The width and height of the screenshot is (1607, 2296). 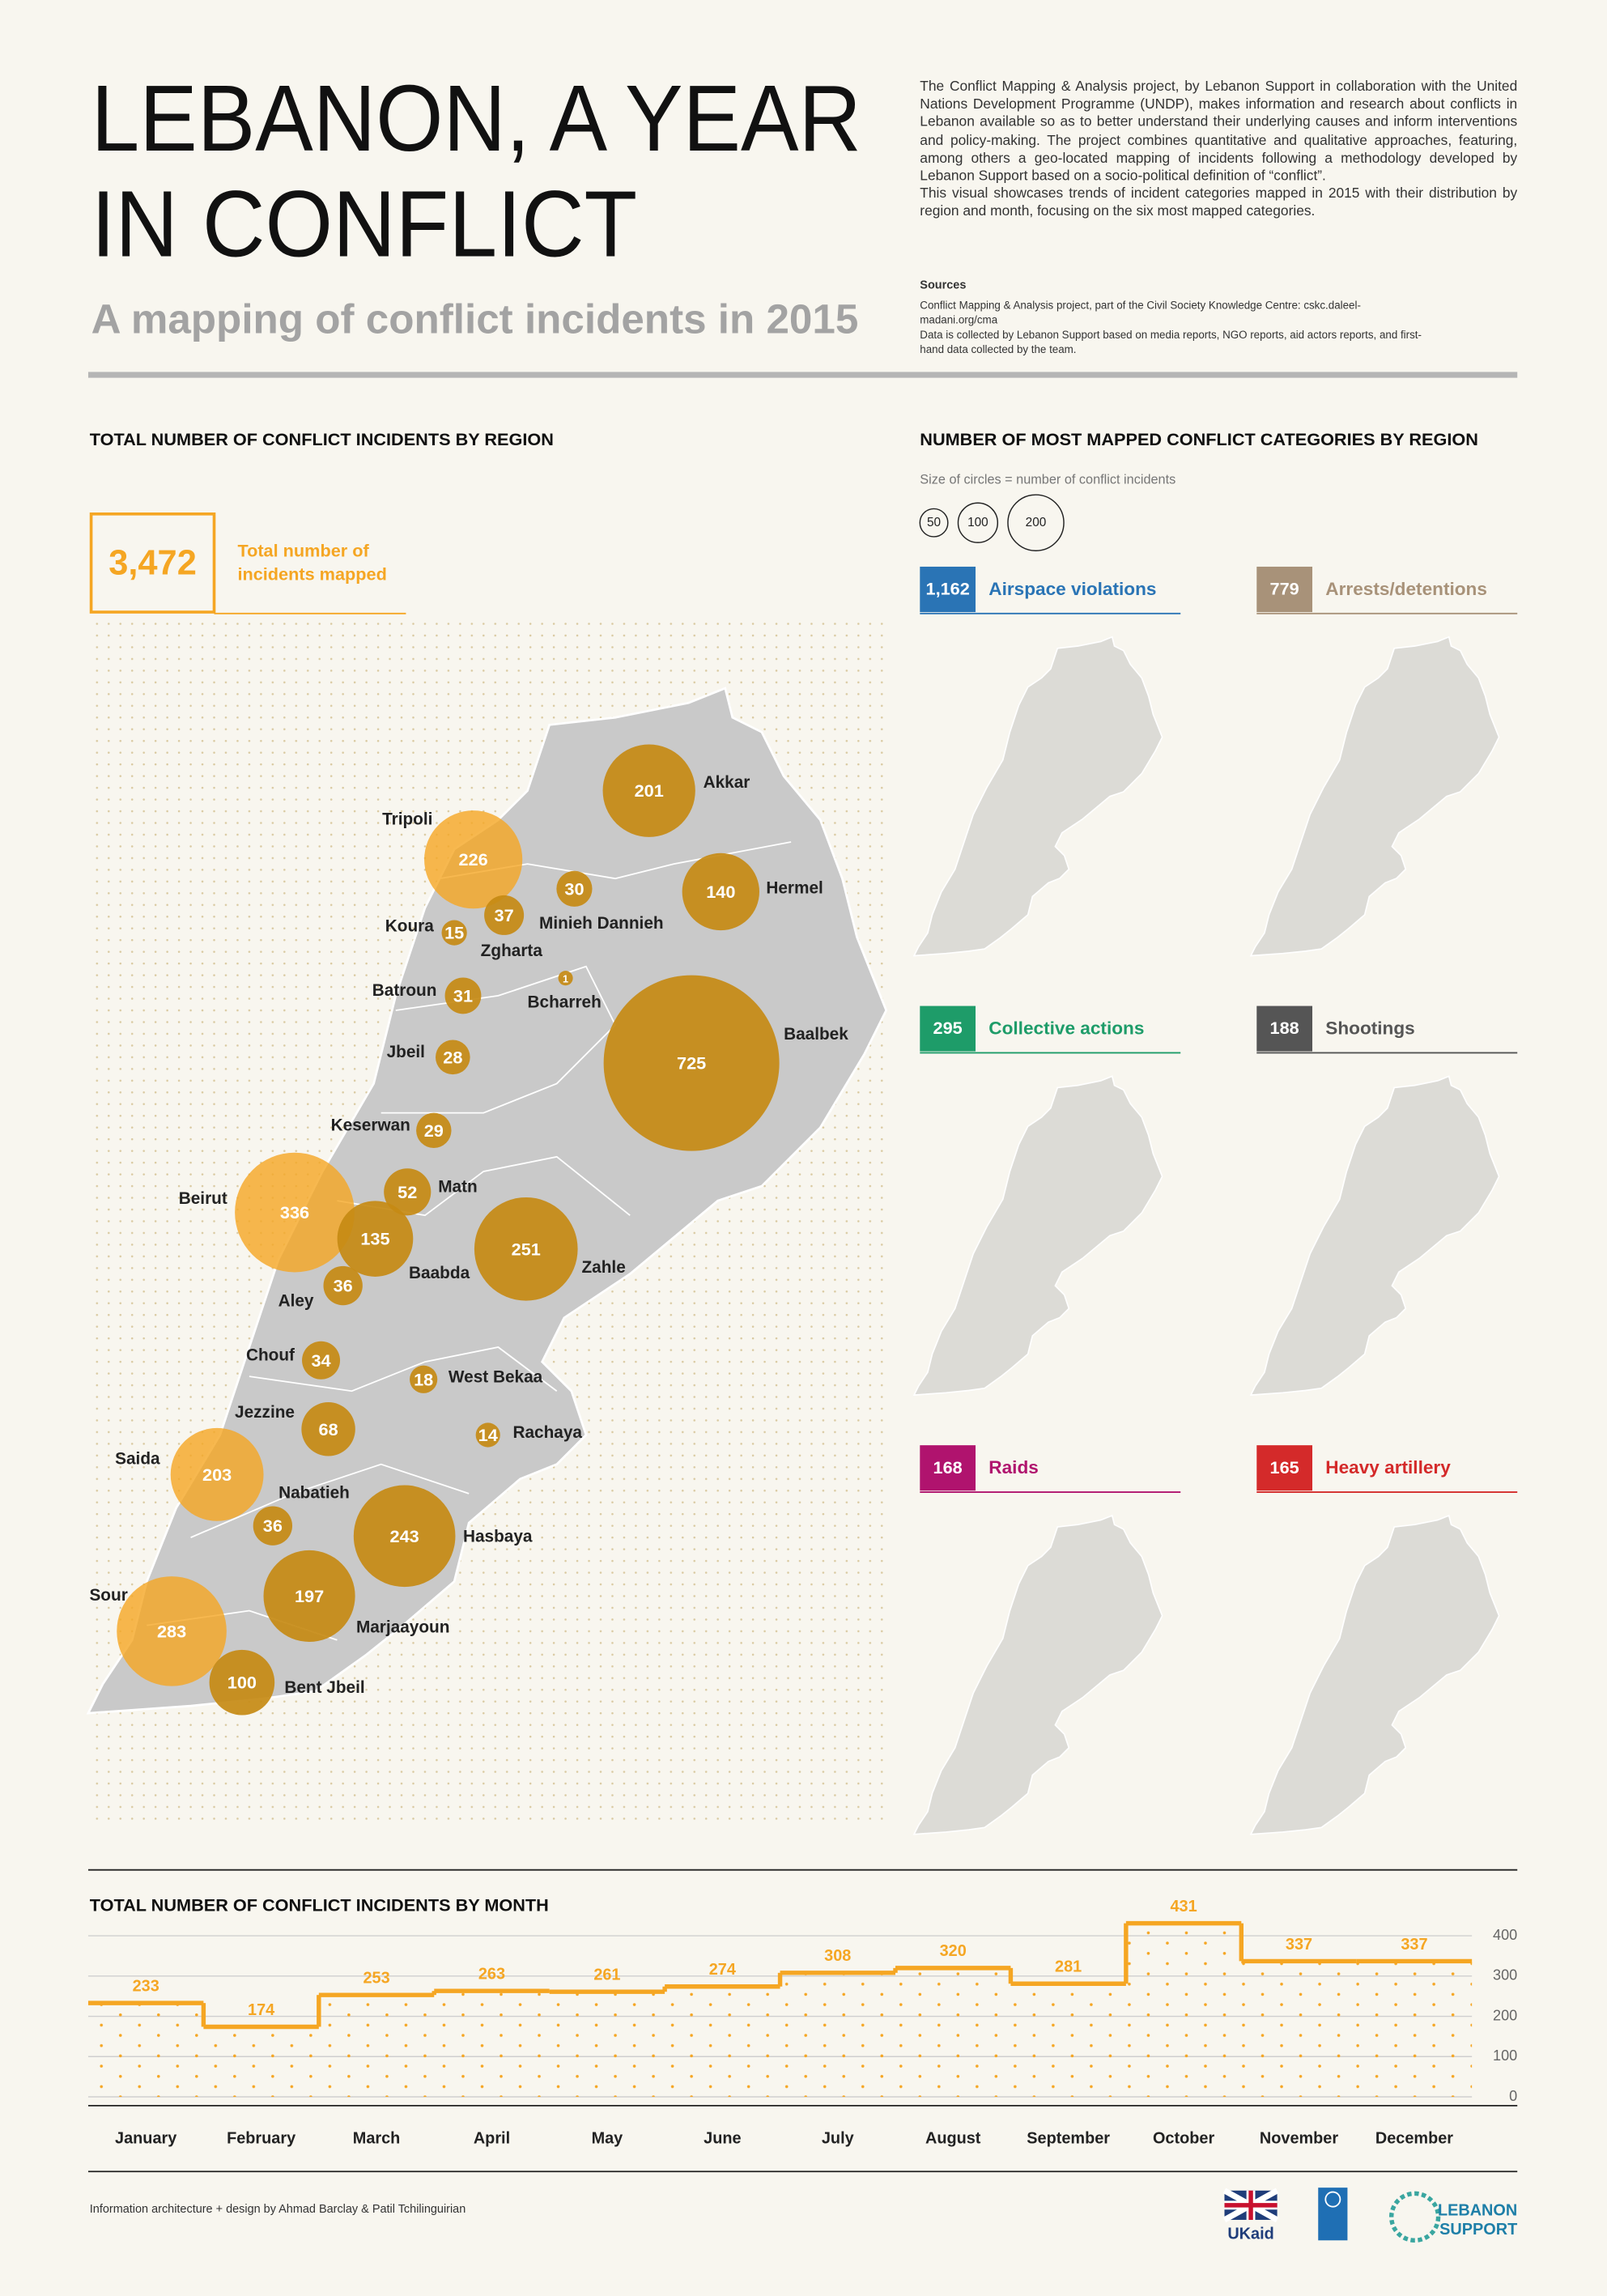 What do you see at coordinates (722, 1970) in the screenshot?
I see `value-label: 274` at bounding box center [722, 1970].